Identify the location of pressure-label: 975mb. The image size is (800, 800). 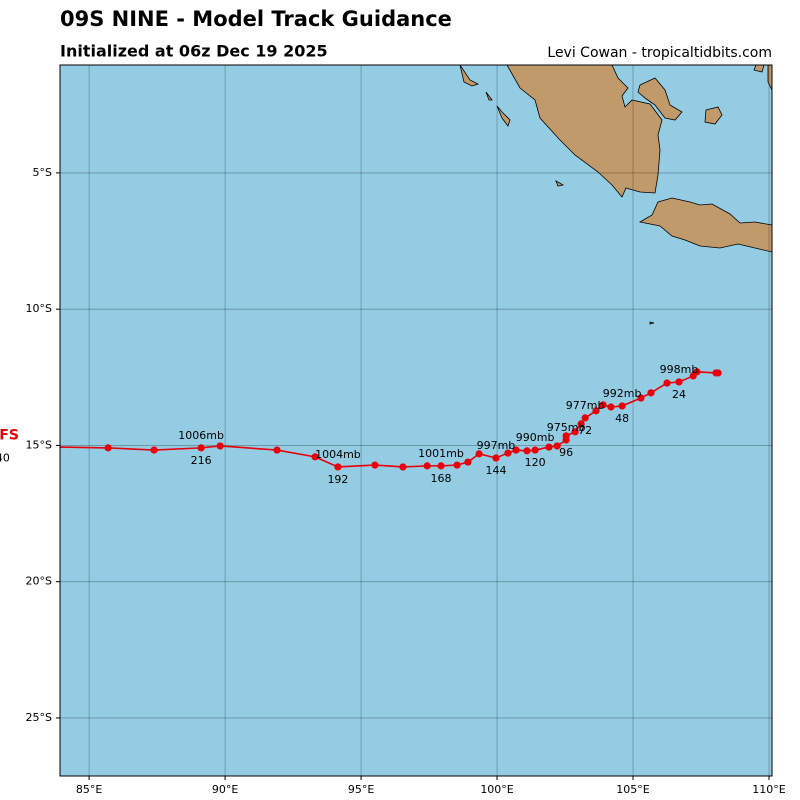
(566, 427).